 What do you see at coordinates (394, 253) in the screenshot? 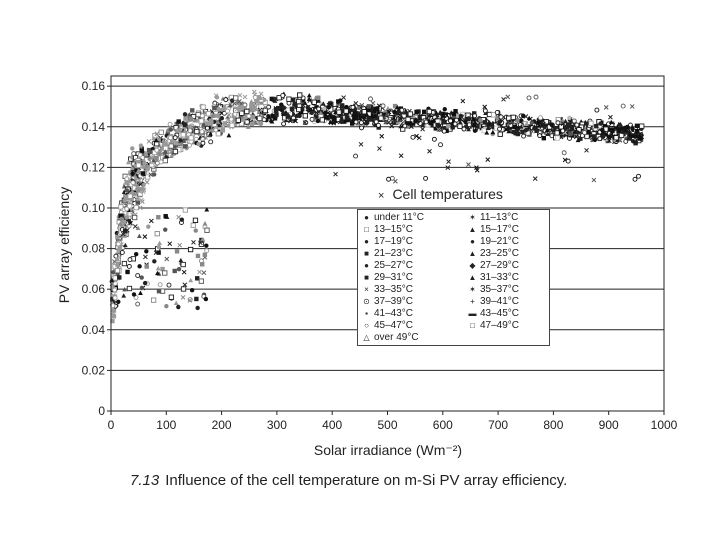
I see `legend-label: 21–23°C` at bounding box center [394, 253].